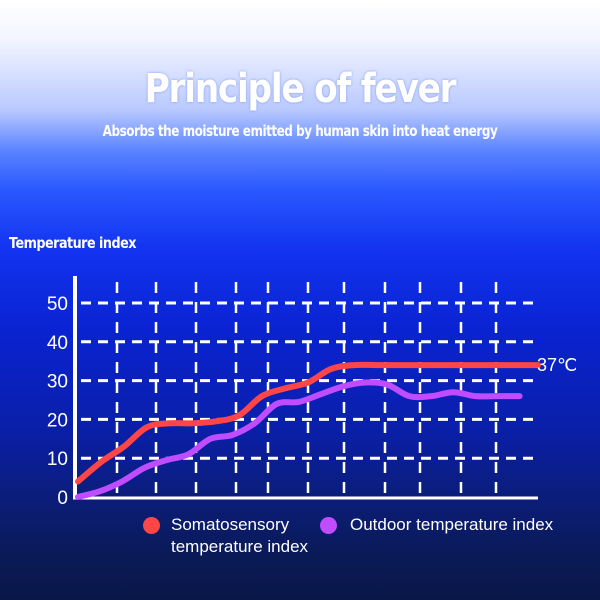  Describe the element at coordinates (57, 304) in the screenshot. I see `y-tick-label: 50` at that location.